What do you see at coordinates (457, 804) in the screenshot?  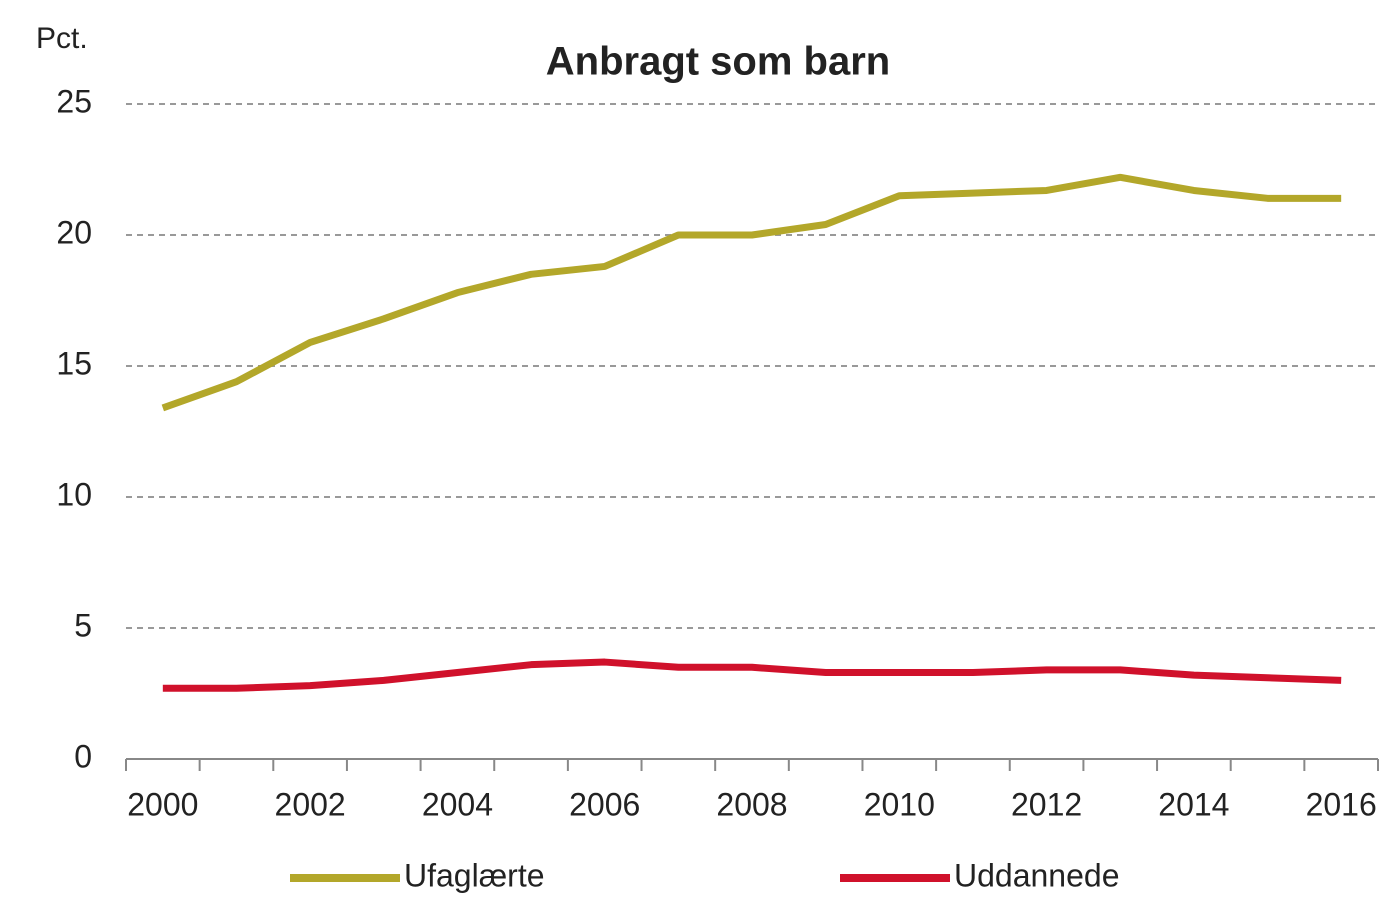 I see `x-tick-label: 2004` at bounding box center [457, 804].